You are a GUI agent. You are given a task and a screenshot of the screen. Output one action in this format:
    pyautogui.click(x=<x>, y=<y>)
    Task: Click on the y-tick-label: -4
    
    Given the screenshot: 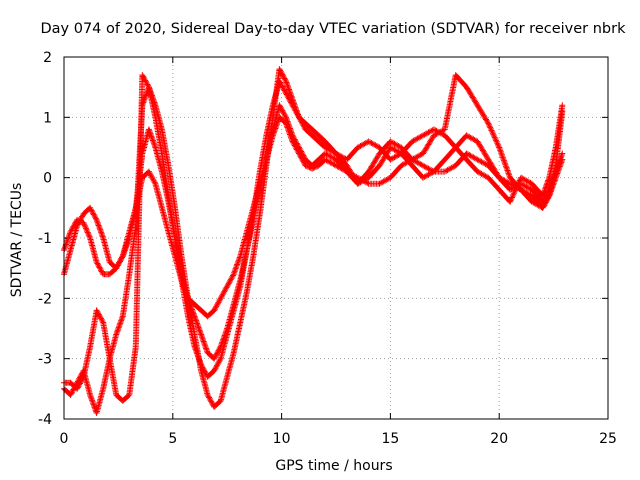 What is the action you would take?
    pyautogui.click(x=45, y=420)
    